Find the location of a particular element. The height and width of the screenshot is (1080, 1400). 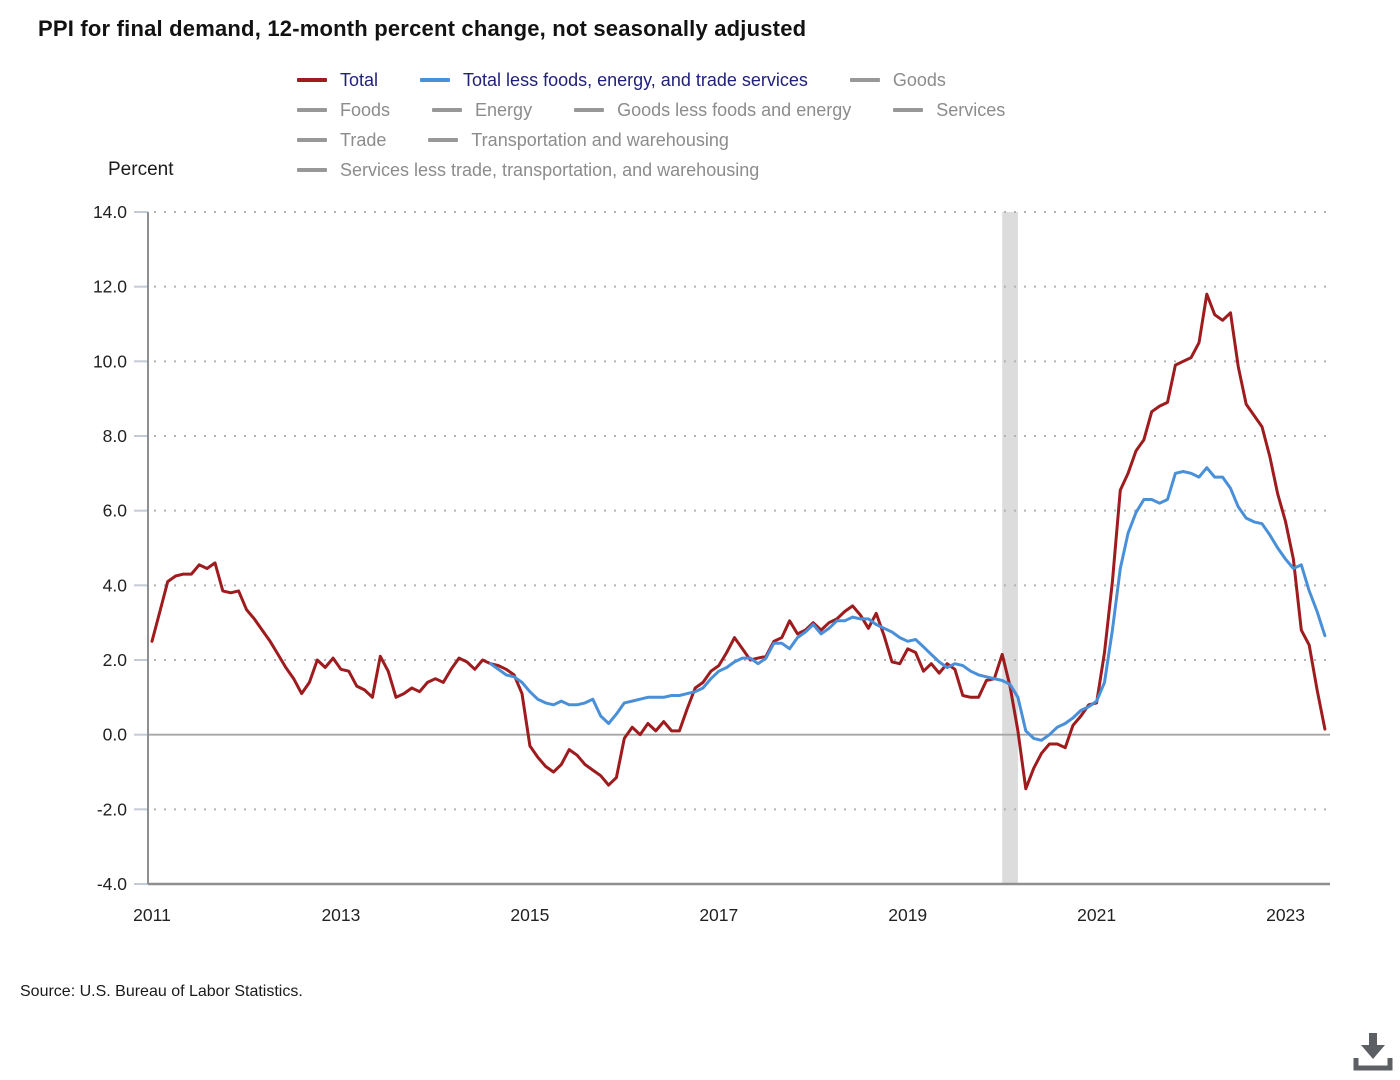

legend-label: Services is located at coordinates (971, 109).